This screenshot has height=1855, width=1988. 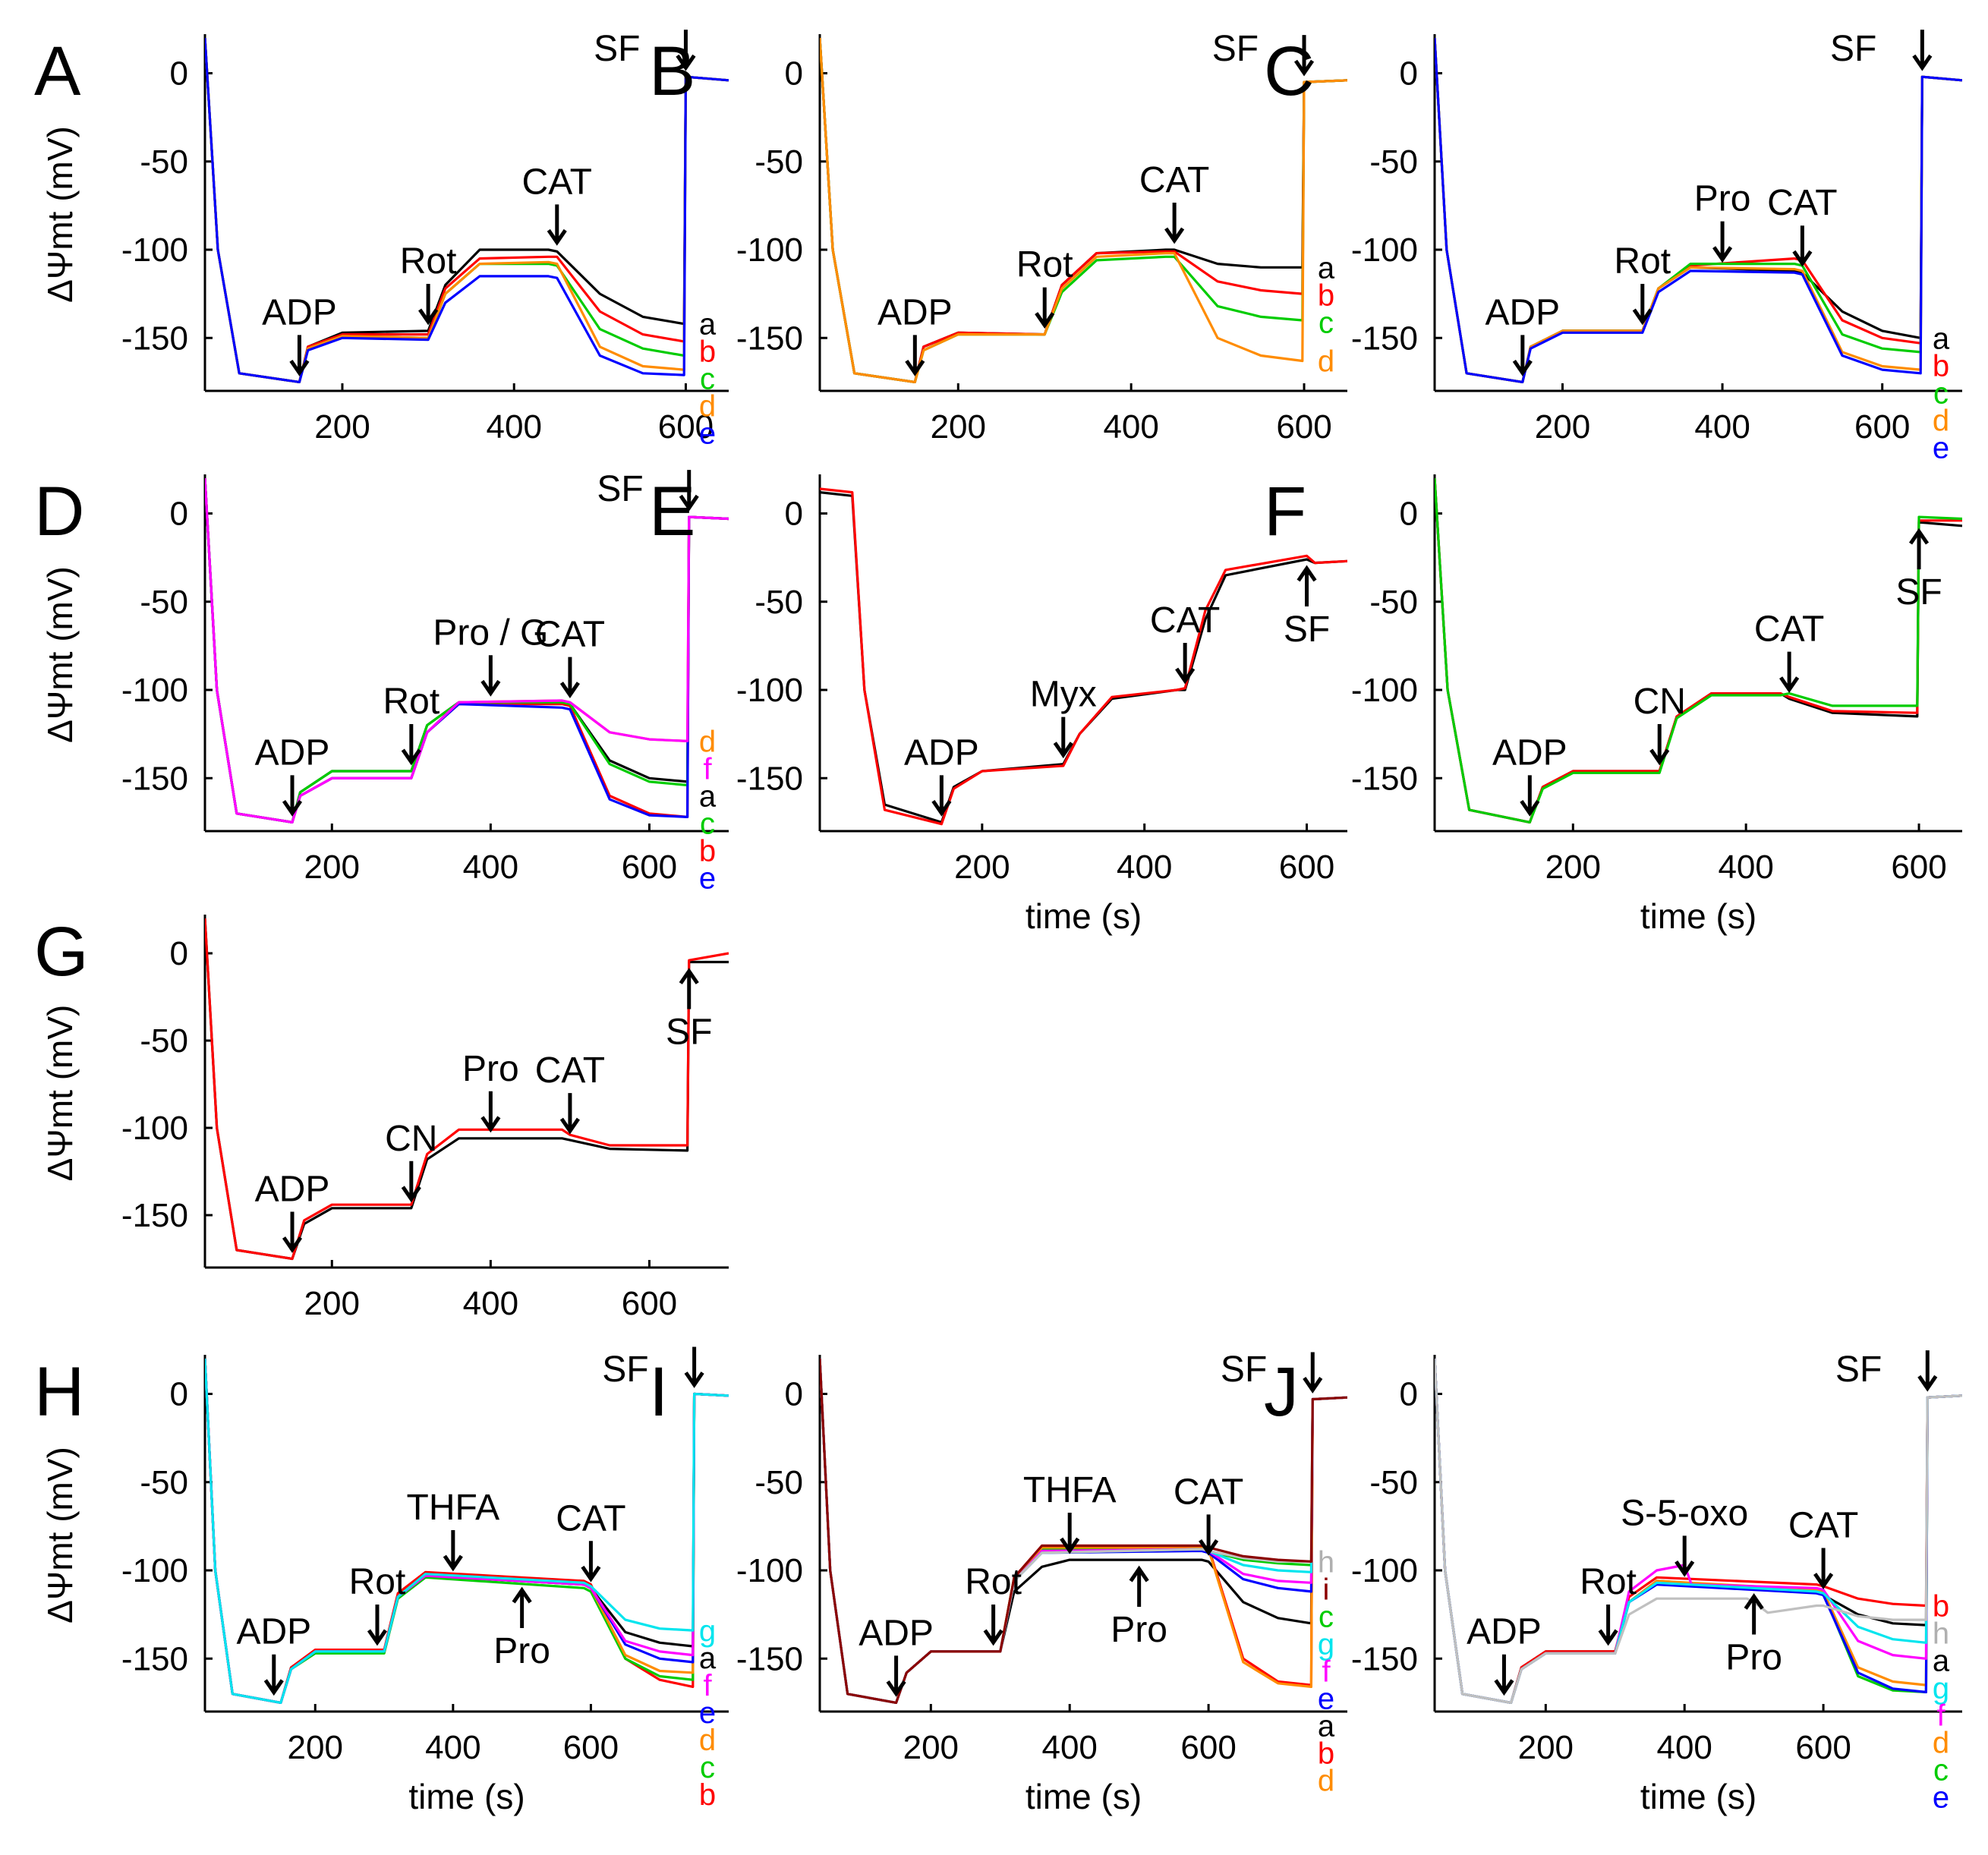 What do you see at coordinates (467, 1089) in the screenshot?
I see `trace-red` at bounding box center [467, 1089].